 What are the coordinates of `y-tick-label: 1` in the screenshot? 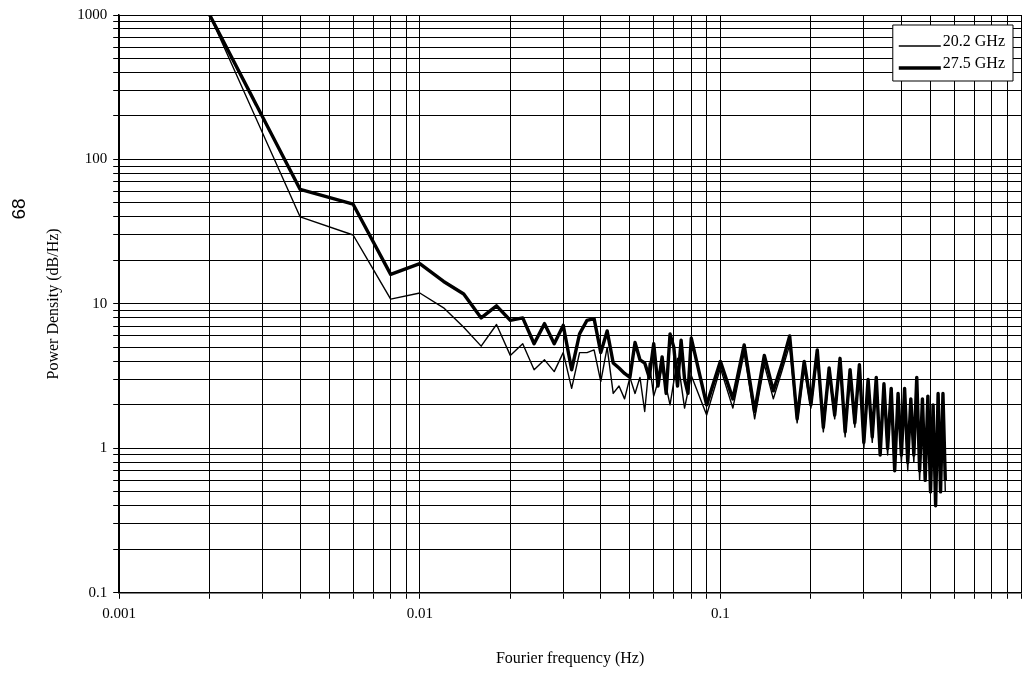 It's located at (103, 447).